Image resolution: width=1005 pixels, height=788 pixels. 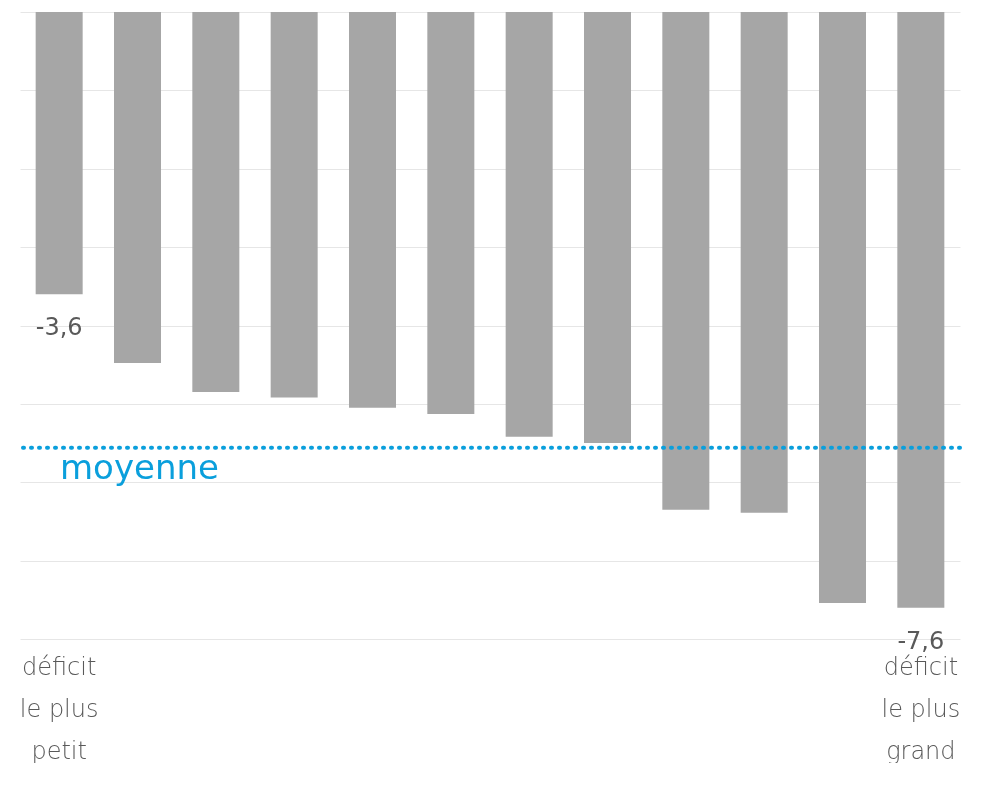 What do you see at coordinates (921, 708) in the screenshot?
I see `x-tick-label: déficit le plus grand` at bounding box center [921, 708].